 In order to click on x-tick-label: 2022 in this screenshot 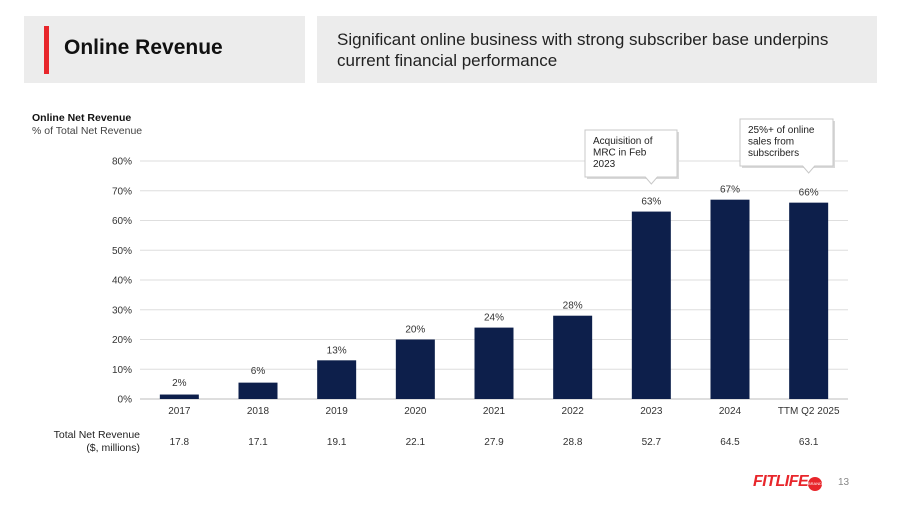, I will do `click(573, 411)`.